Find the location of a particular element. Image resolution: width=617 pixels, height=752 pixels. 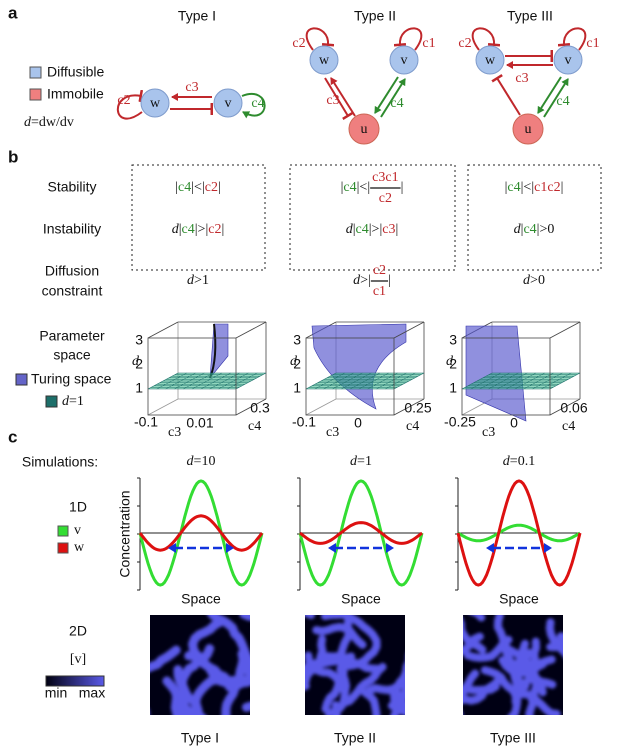

condition-box is located at coordinates (534, 217).